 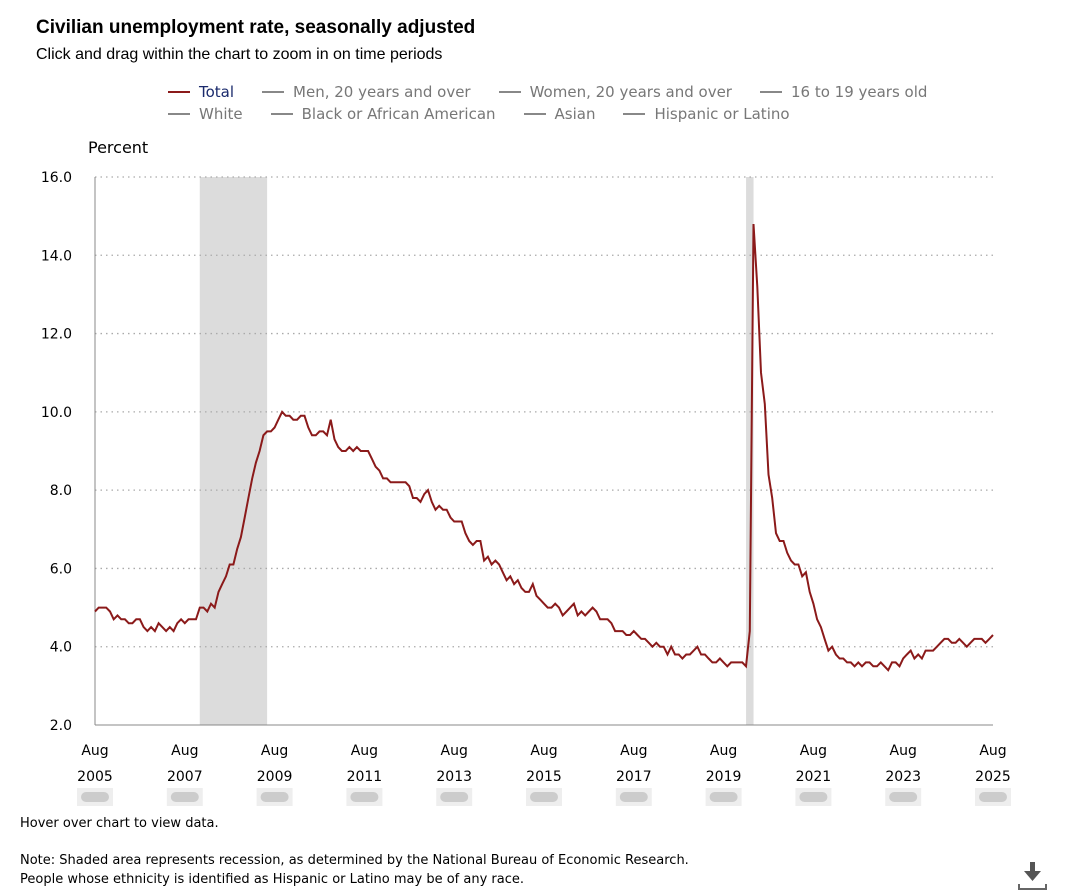 What do you see at coordinates (201, 92) in the screenshot?
I see `legend-item-total: Total` at bounding box center [201, 92].